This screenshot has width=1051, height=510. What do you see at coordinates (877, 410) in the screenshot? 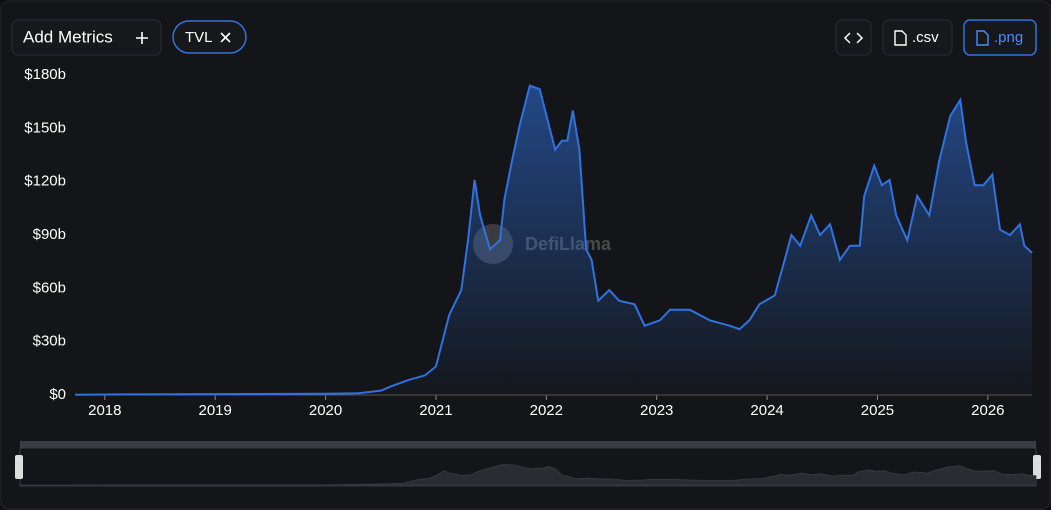
I see `x-tick-label: 2025` at bounding box center [877, 410].